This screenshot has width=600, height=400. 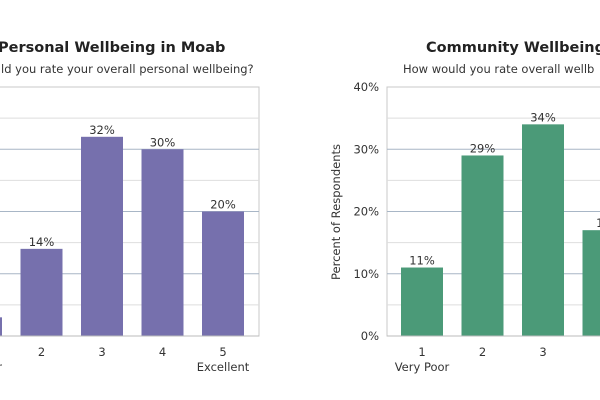 I want to click on right-chart-subtitle: How would you rate overall wellb, so click(x=498, y=69).